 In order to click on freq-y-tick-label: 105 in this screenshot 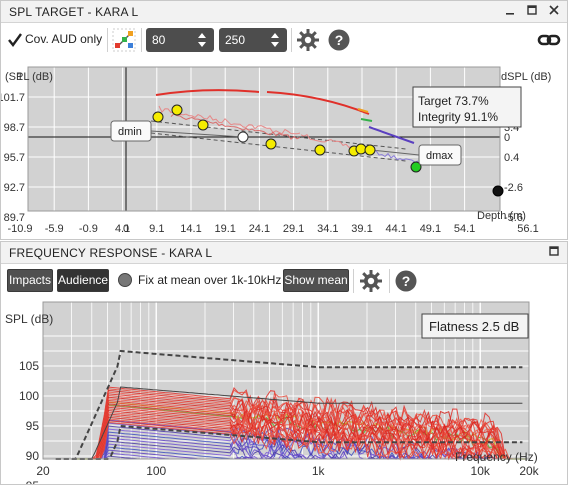, I will do `click(29, 366)`.